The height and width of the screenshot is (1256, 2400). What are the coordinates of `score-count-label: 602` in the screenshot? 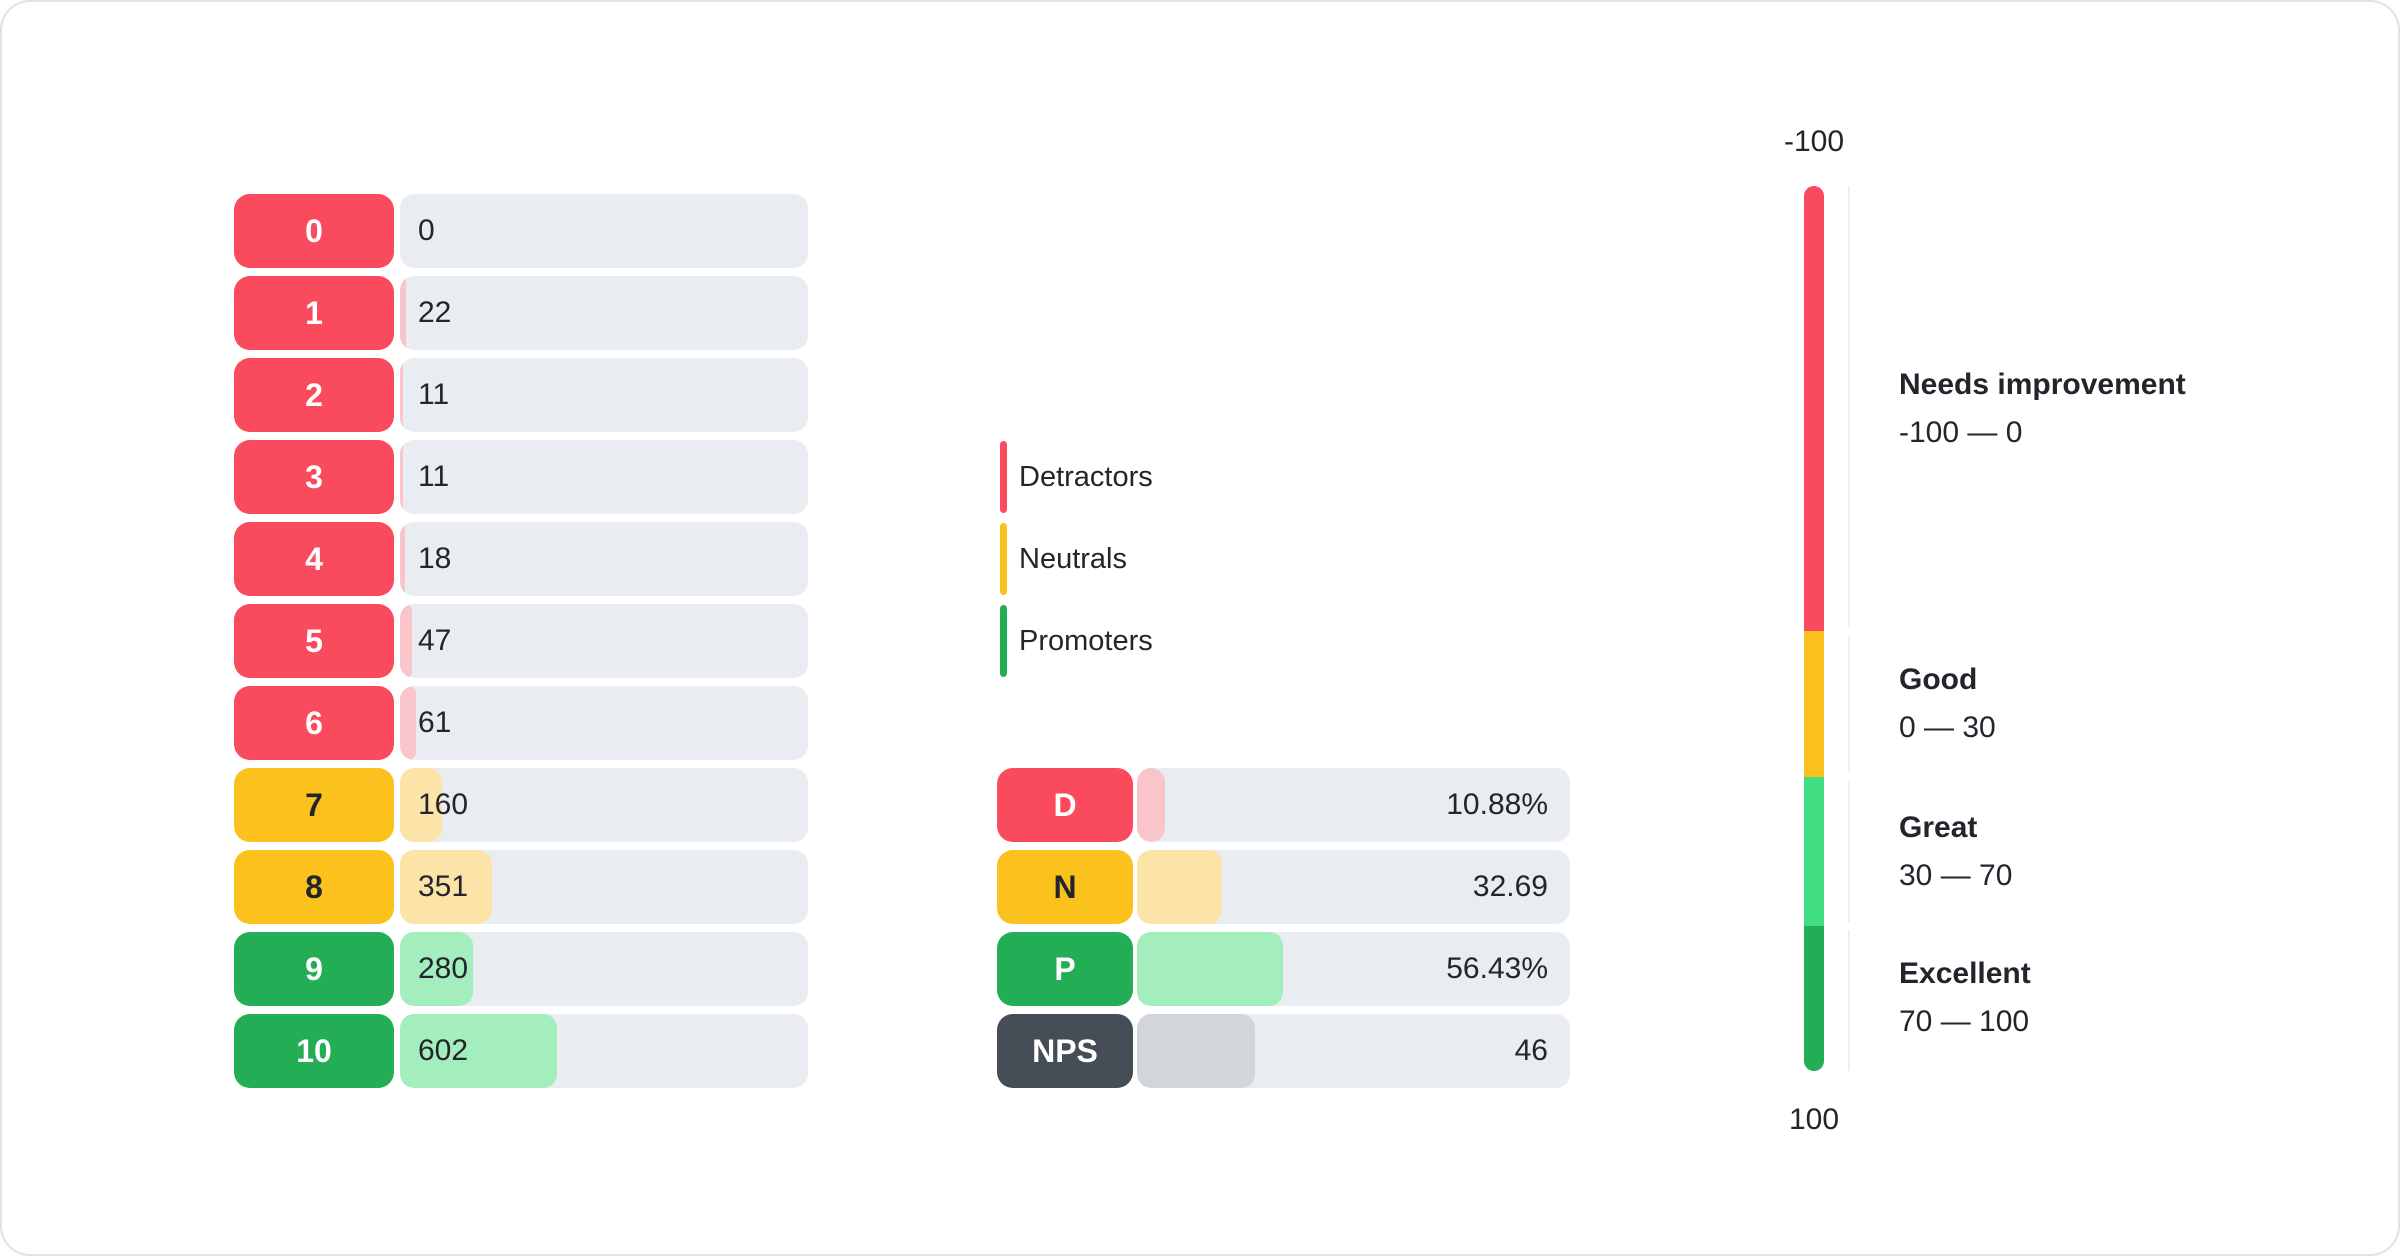 It's located at (443, 1050).